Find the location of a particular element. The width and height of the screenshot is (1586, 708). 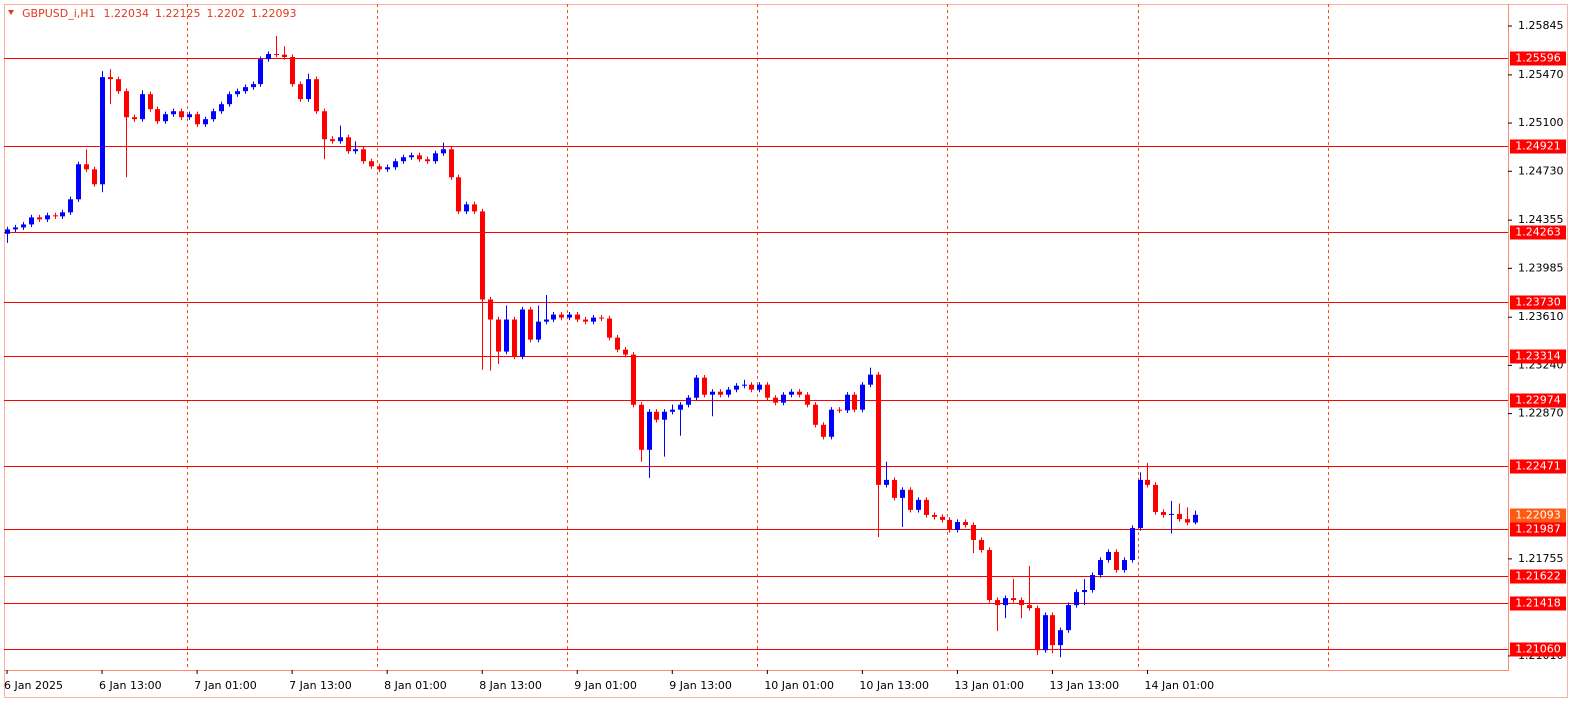

x-tick-label: 10 Jan 13:00 is located at coordinates (894, 685).